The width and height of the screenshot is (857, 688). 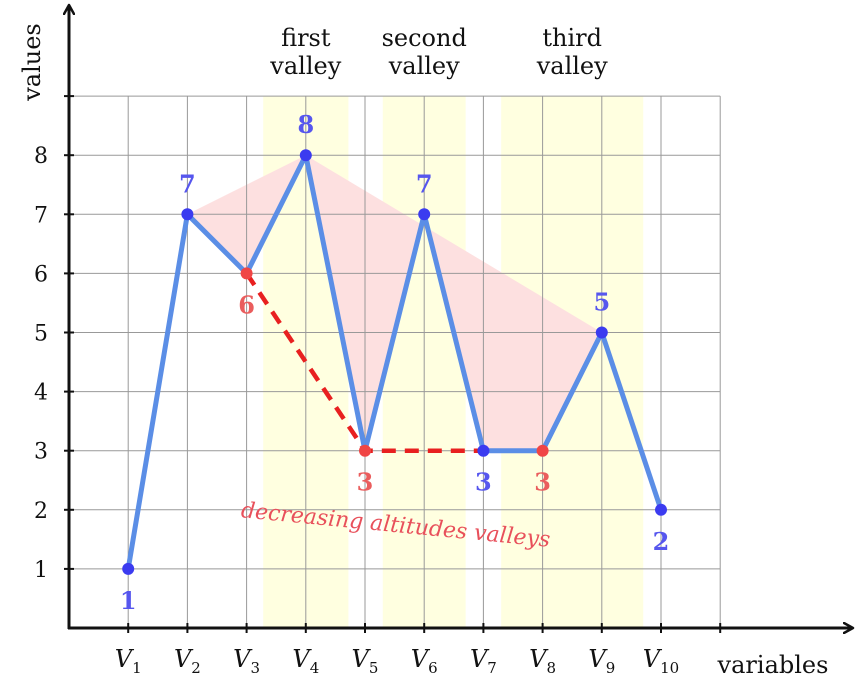 I want to click on x-tick-label: V5, so click(x=365, y=661).